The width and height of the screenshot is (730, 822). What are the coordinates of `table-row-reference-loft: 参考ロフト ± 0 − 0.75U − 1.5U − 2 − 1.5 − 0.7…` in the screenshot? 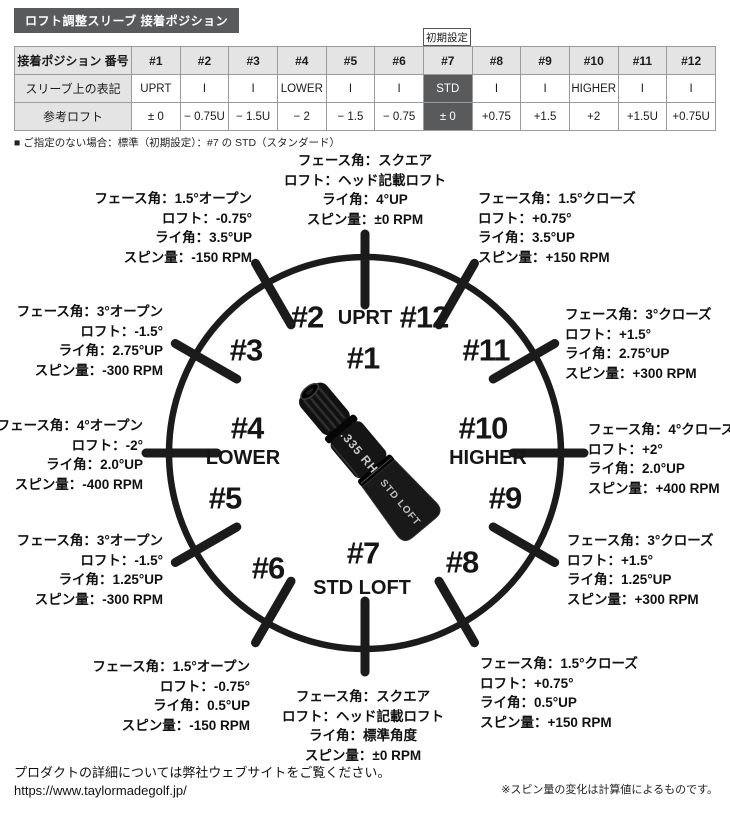 It's located at (365, 116).